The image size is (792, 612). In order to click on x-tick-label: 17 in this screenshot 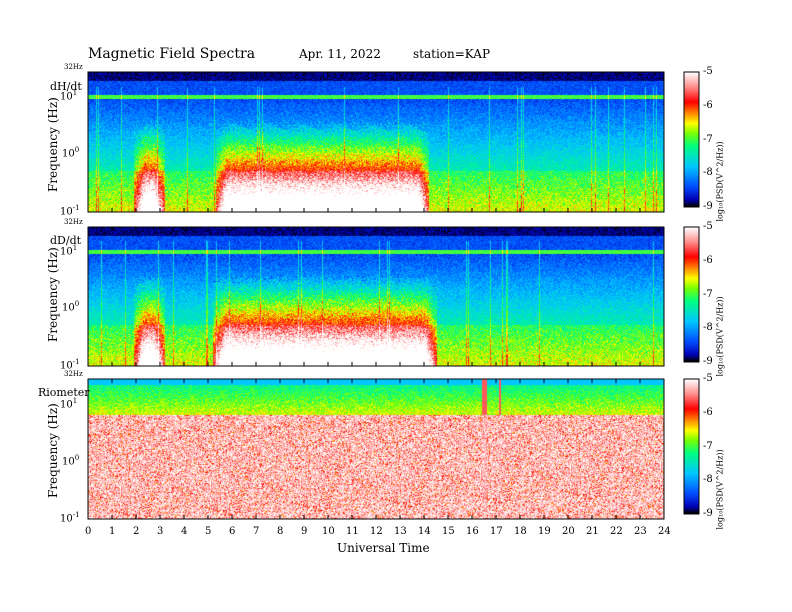, I will do `click(496, 531)`.